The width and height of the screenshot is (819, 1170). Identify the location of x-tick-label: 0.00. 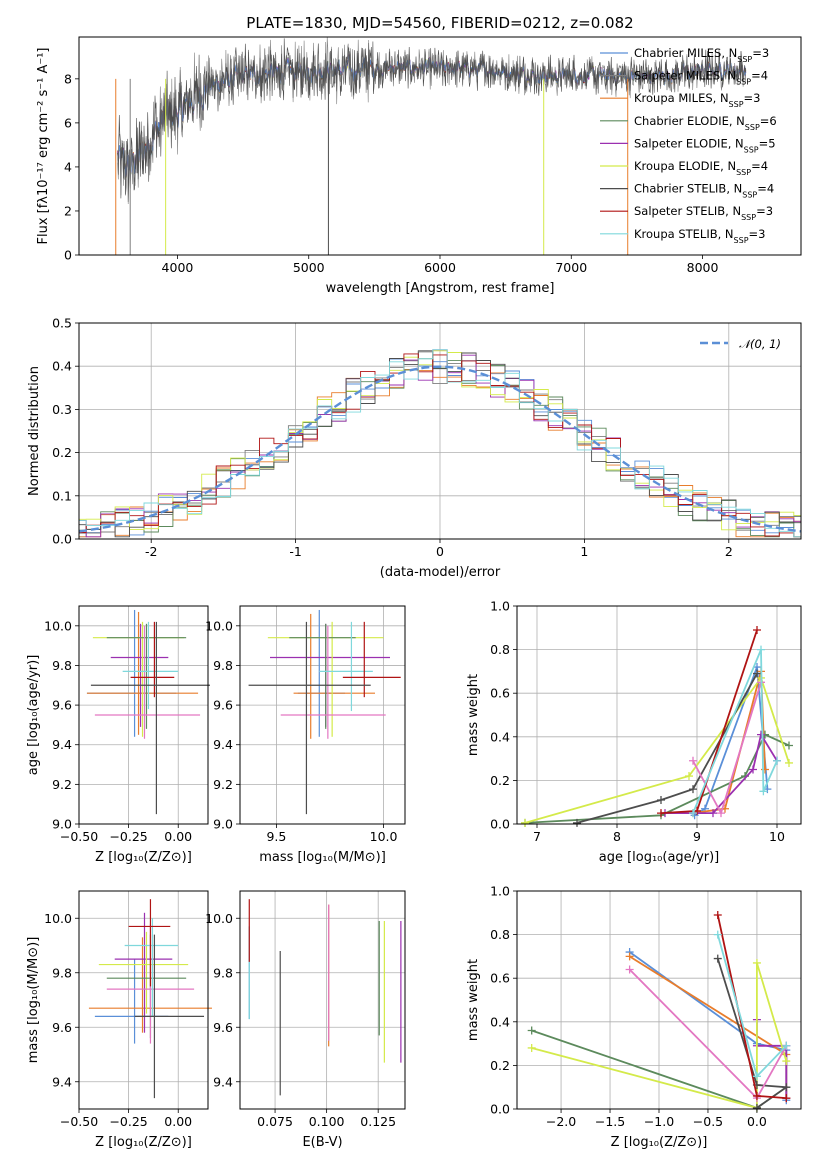
(178, 836).